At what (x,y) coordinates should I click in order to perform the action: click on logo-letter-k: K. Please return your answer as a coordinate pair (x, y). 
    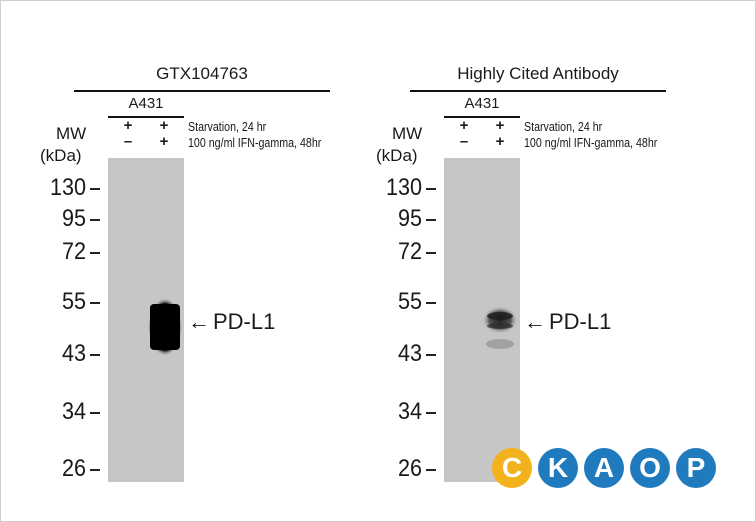
    Looking at the image, I should click on (558, 468).